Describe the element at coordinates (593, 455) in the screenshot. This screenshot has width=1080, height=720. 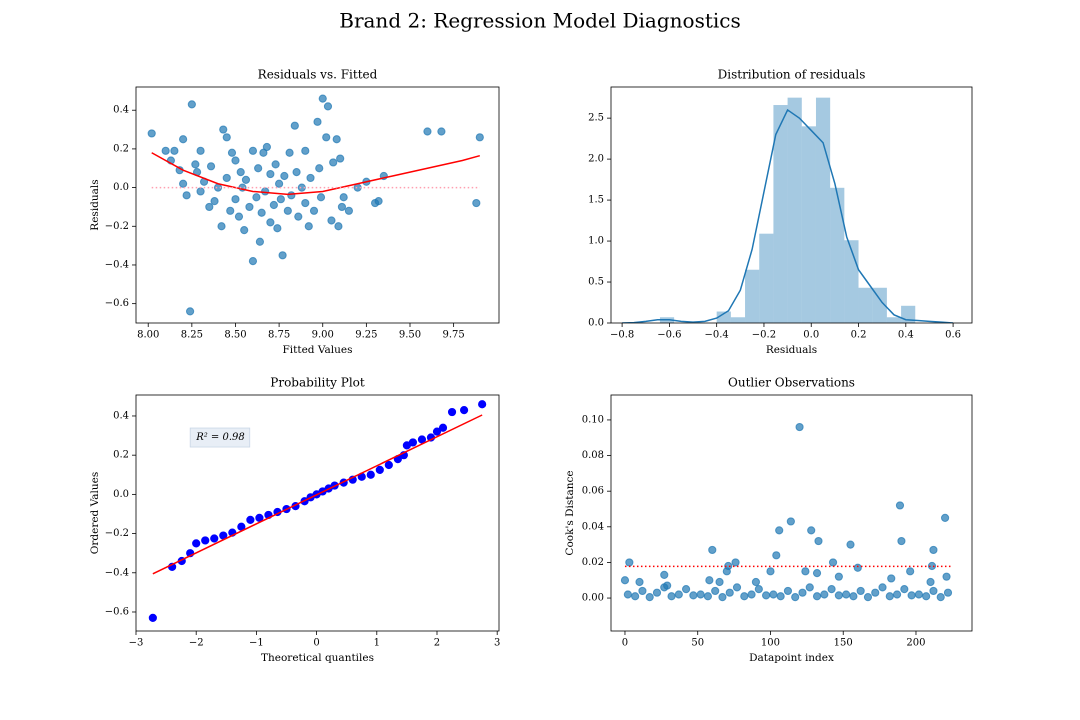
I see `y-tick-label: 0.08` at that location.